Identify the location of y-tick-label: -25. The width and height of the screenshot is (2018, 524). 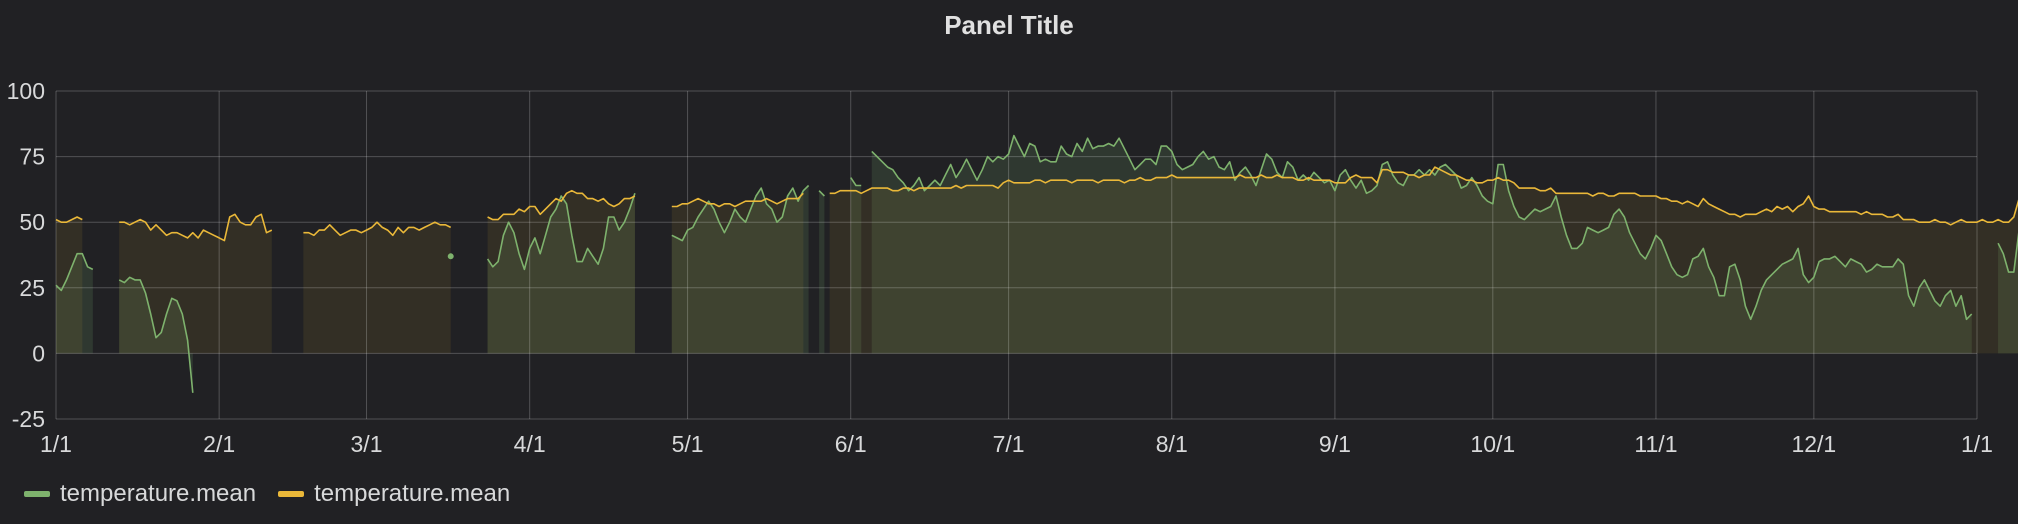
(28, 419).